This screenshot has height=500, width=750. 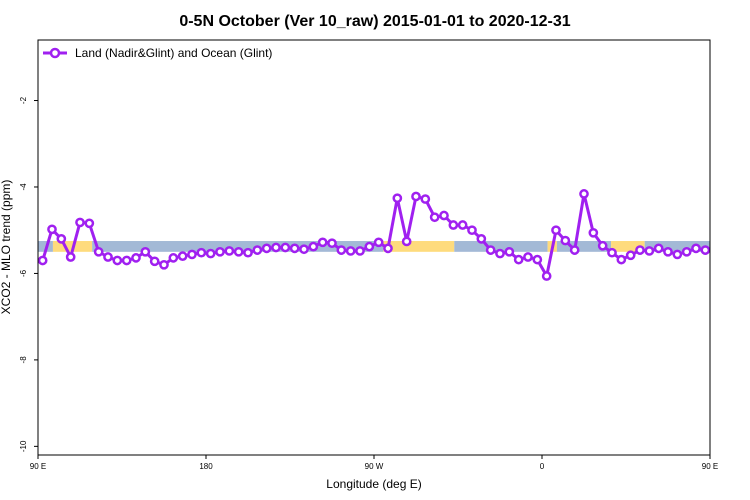 I want to click on y-axis-label: XCO2 - MLO trend (ppm), so click(x=6, y=247).